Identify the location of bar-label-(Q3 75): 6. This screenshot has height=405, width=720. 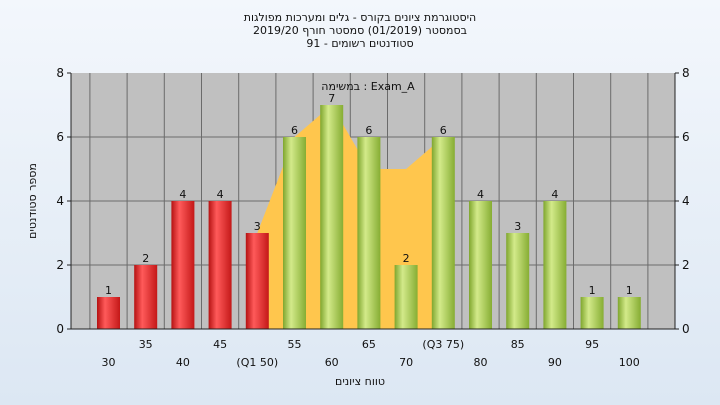
(443, 130).